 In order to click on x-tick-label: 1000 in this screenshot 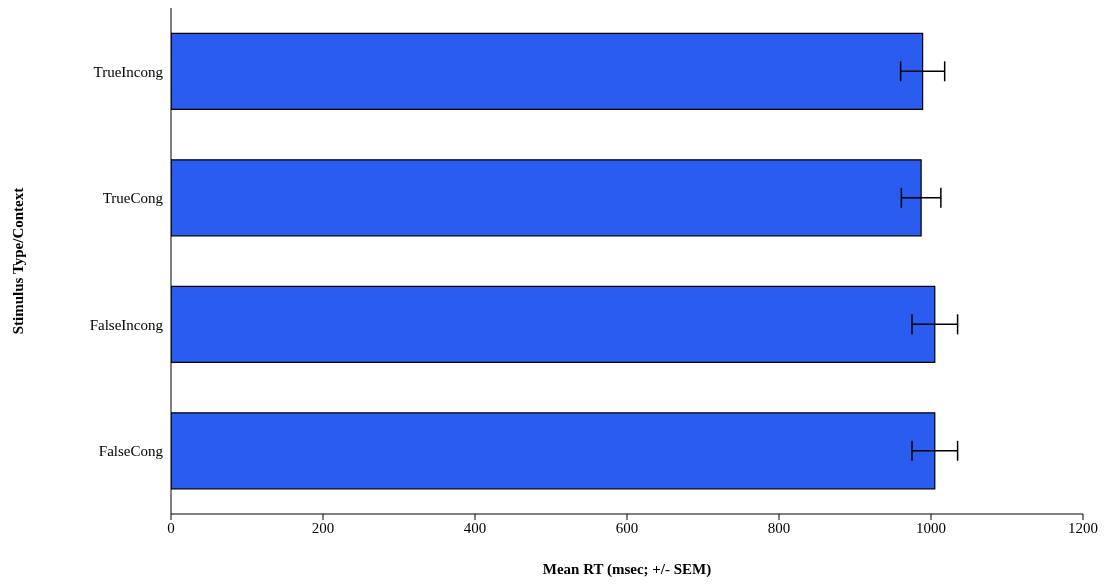, I will do `click(931, 527)`.